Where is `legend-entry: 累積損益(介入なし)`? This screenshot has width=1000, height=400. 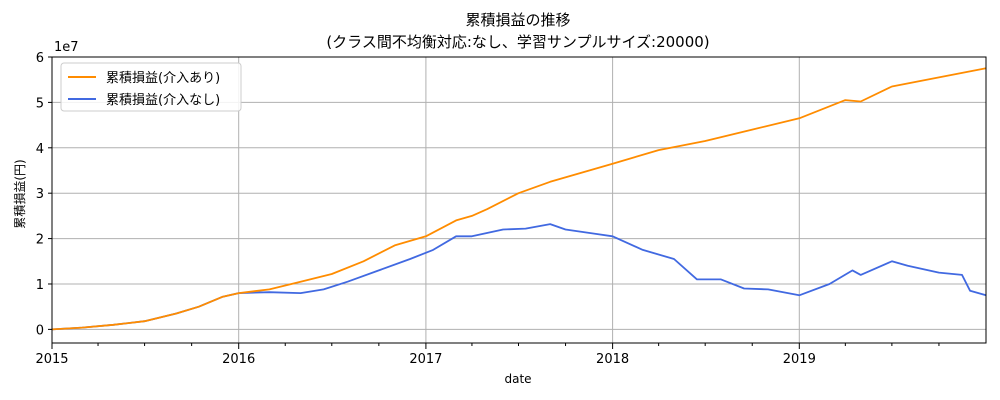 legend-entry: 累積損益(介入なし) is located at coordinates (163, 100).